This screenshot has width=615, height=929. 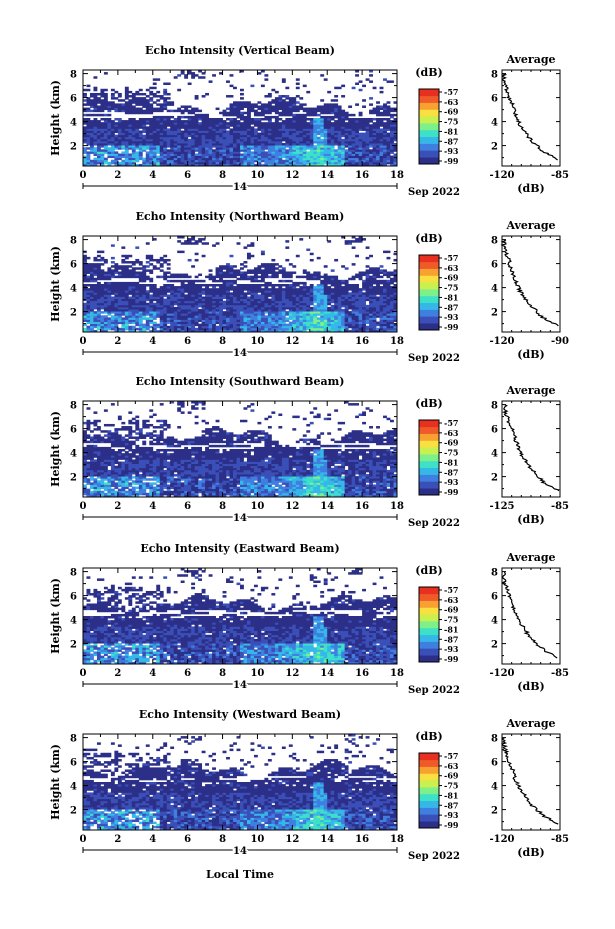 What do you see at coordinates (494, 147) in the screenshot?
I see `average-y-tick-label: 2` at bounding box center [494, 147].